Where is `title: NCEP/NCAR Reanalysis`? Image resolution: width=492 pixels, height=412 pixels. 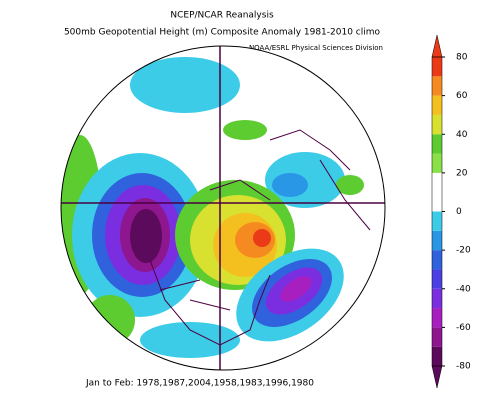 title: NCEP/NCAR Reanalysis is located at coordinates (222, 16).